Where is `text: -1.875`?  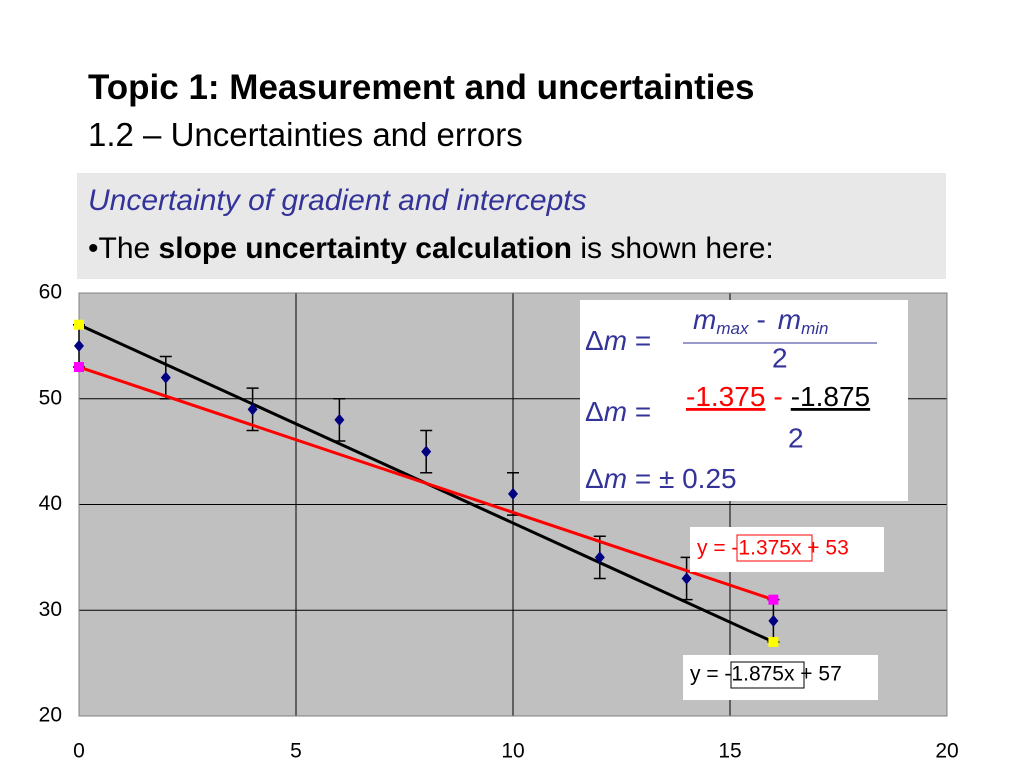
text: -1.875 is located at coordinates (830, 396).